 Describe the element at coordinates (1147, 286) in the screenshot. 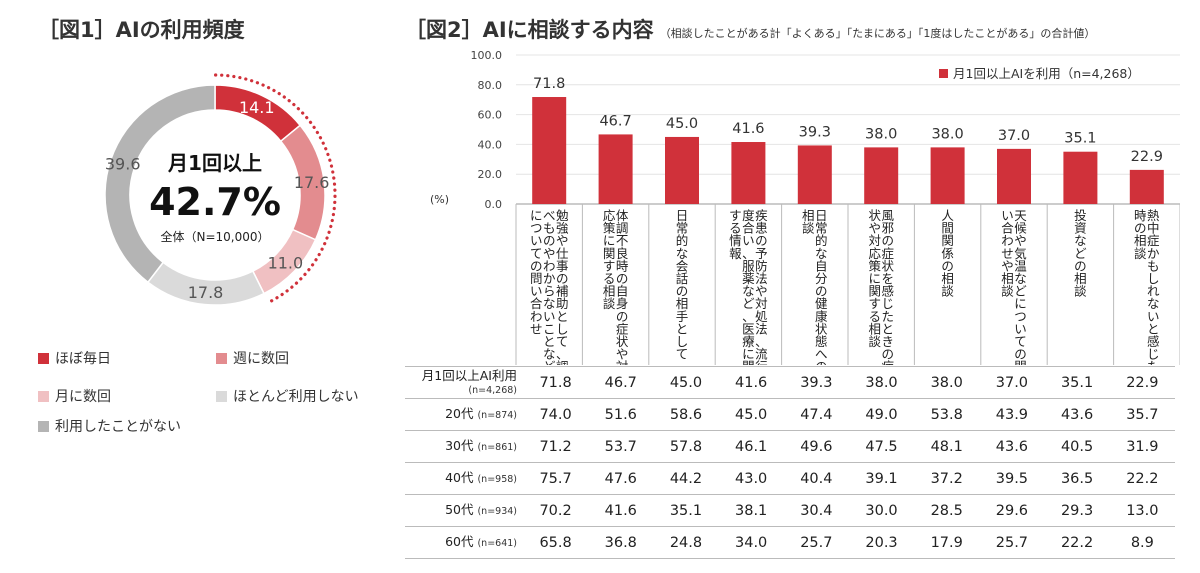

I see `category-label-9: 熱中症かもしれないと感じた時の相談` at that location.